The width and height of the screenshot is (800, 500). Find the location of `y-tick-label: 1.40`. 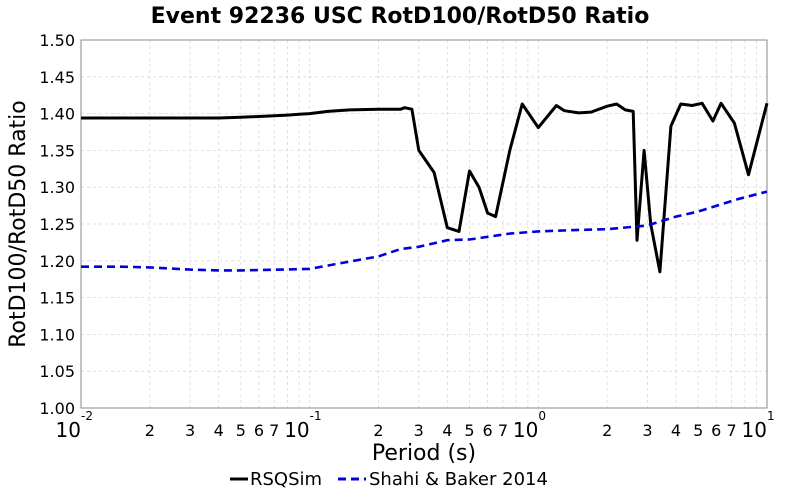

y-tick-label: 1.40 is located at coordinates (57, 114).